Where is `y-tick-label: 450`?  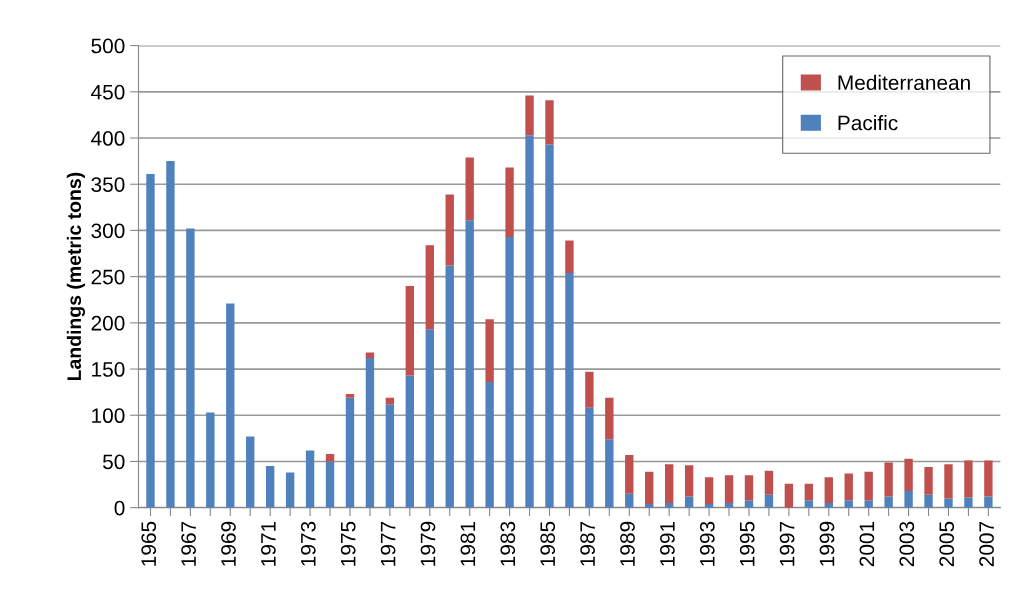
y-tick-label: 450 is located at coordinates (108, 92).